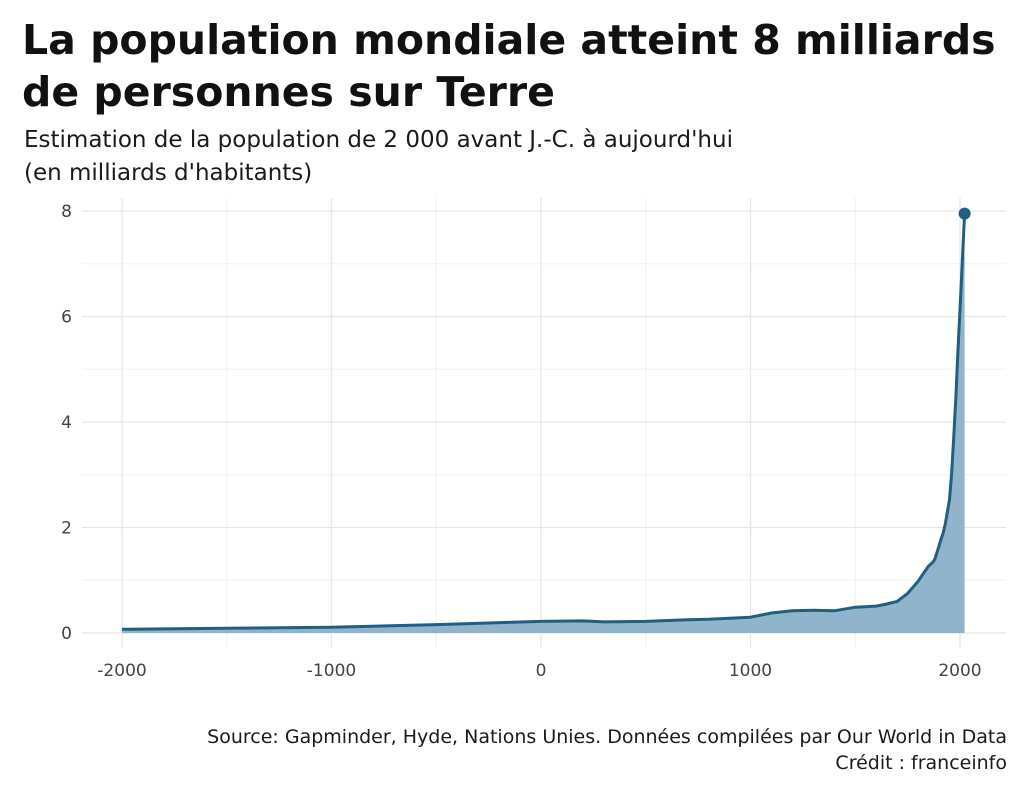 The height and width of the screenshot is (800, 1029). I want to click on y-tick-label: 0, so click(66, 634).